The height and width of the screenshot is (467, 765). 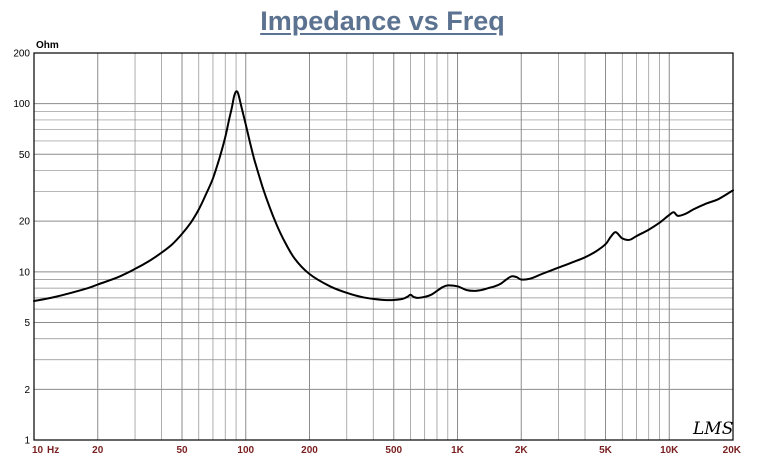 What do you see at coordinates (382, 21) in the screenshot?
I see `chart-title: Impedance vs Freq` at bounding box center [382, 21].